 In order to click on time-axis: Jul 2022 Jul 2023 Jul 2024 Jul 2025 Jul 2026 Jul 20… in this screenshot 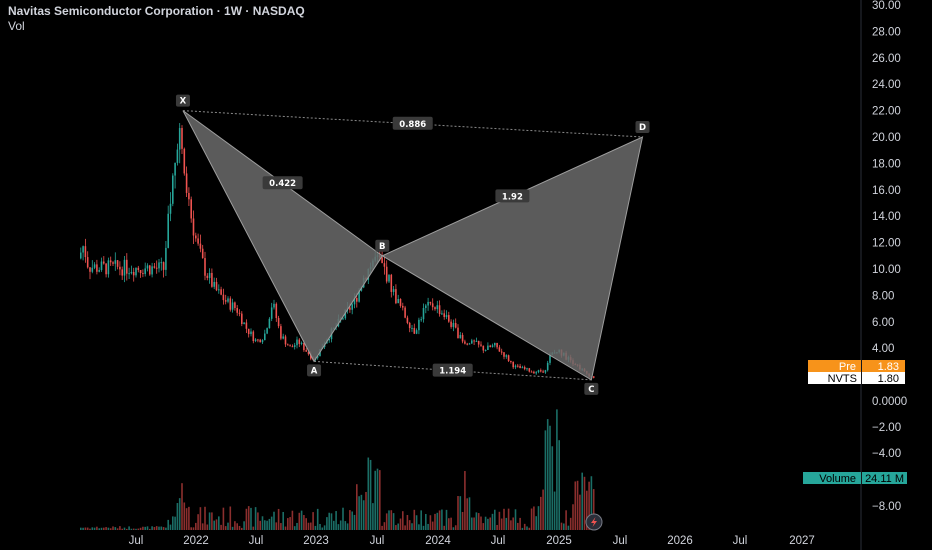, I will do `click(472, 541)`.